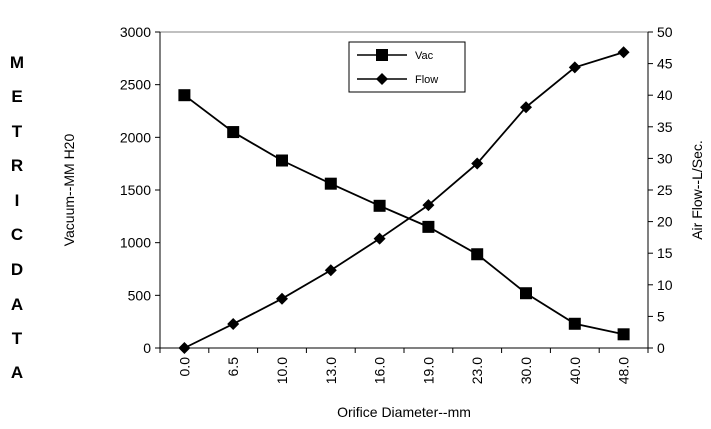 This screenshot has width=711, height=429. Describe the element at coordinates (665, 64) in the screenshot. I see `right-axis-tick-label: 45` at that location.